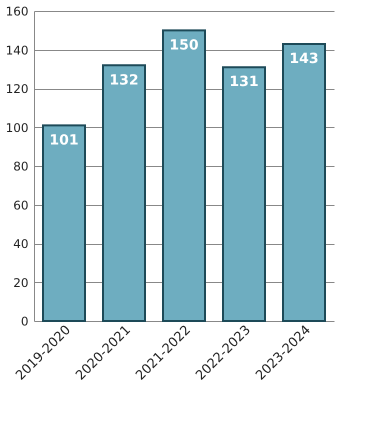 The width and height of the screenshot is (387, 434). What do you see at coordinates (244, 82) in the screenshot?
I see `data-label: 131` at bounding box center [244, 82].